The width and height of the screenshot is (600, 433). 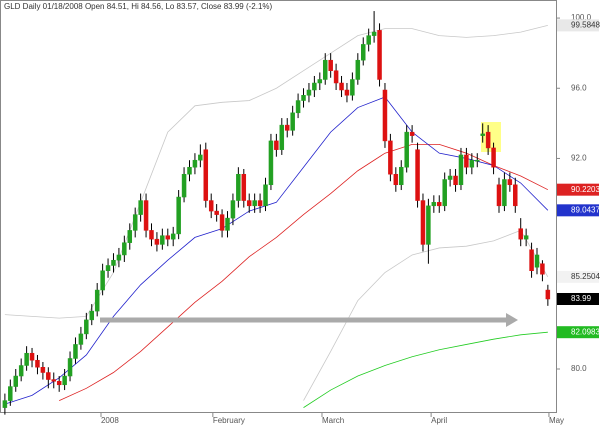 What do you see at coordinates (439, 420) in the screenshot?
I see `x-tick-label: April` at bounding box center [439, 420].